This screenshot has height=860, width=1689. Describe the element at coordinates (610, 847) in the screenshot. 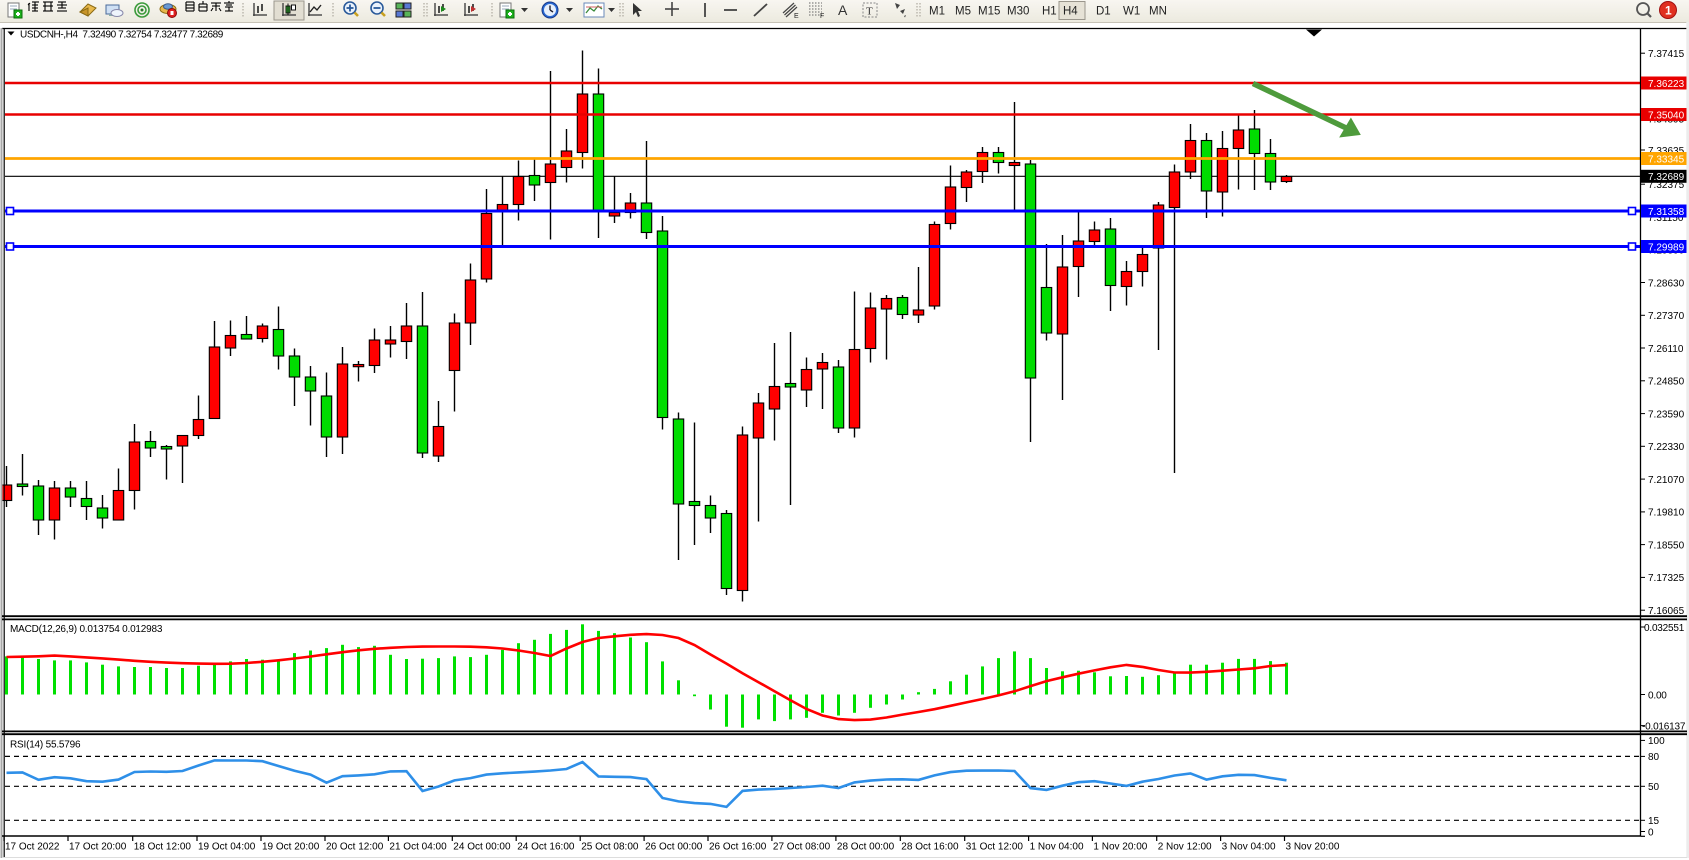

I see `svg-text: 25 Oct 08:00` at that location.